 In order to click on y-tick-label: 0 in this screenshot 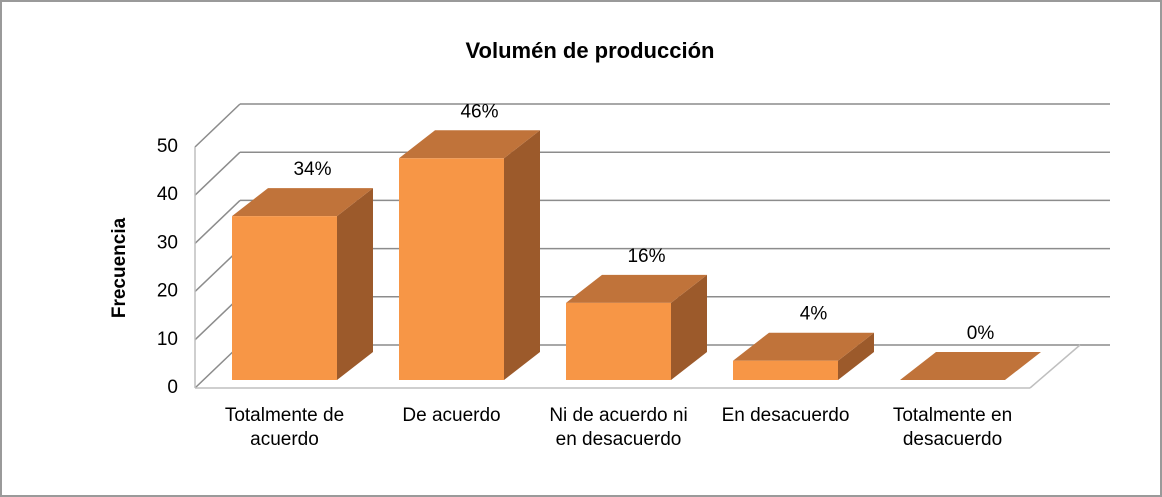, I will do `click(172, 387)`.